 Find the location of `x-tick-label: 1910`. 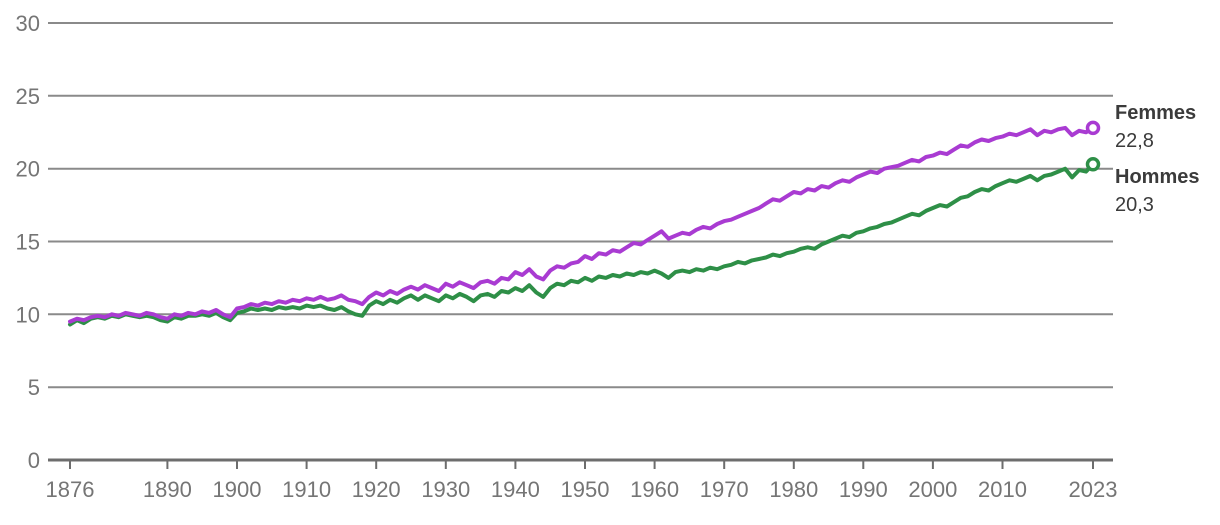

x-tick-label: 1910 is located at coordinates (306, 489).